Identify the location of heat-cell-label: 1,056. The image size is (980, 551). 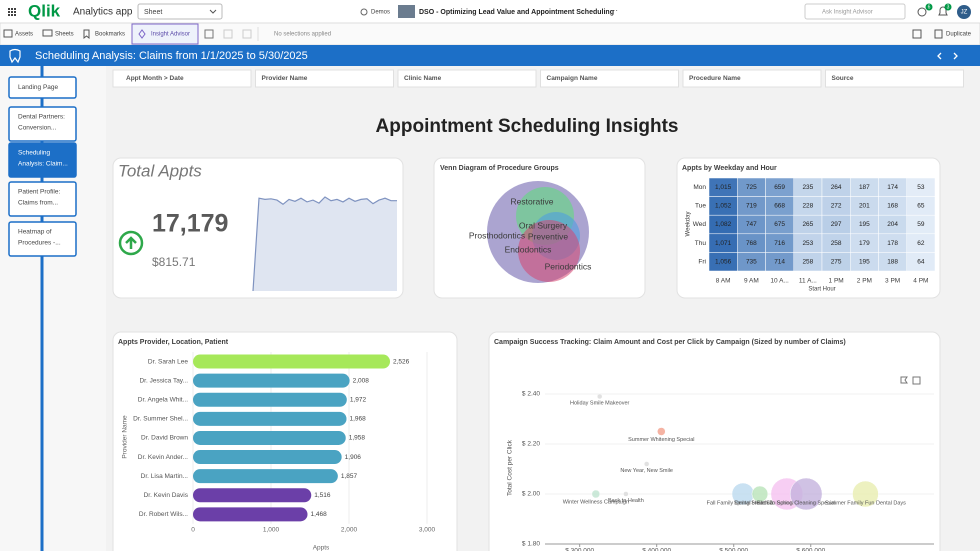
(723, 261).